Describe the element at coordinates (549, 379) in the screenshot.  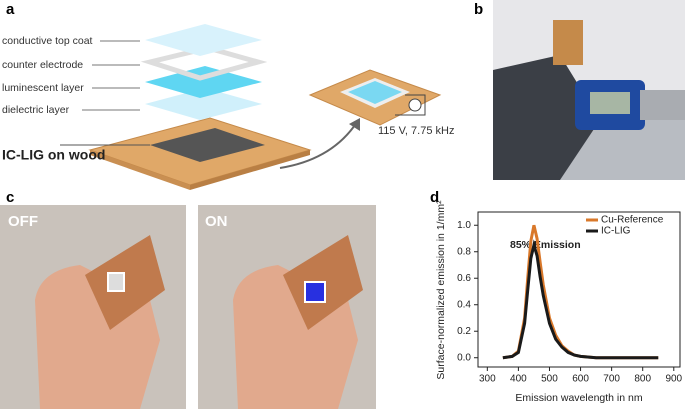
I see `x-tick-label: 500` at that location.